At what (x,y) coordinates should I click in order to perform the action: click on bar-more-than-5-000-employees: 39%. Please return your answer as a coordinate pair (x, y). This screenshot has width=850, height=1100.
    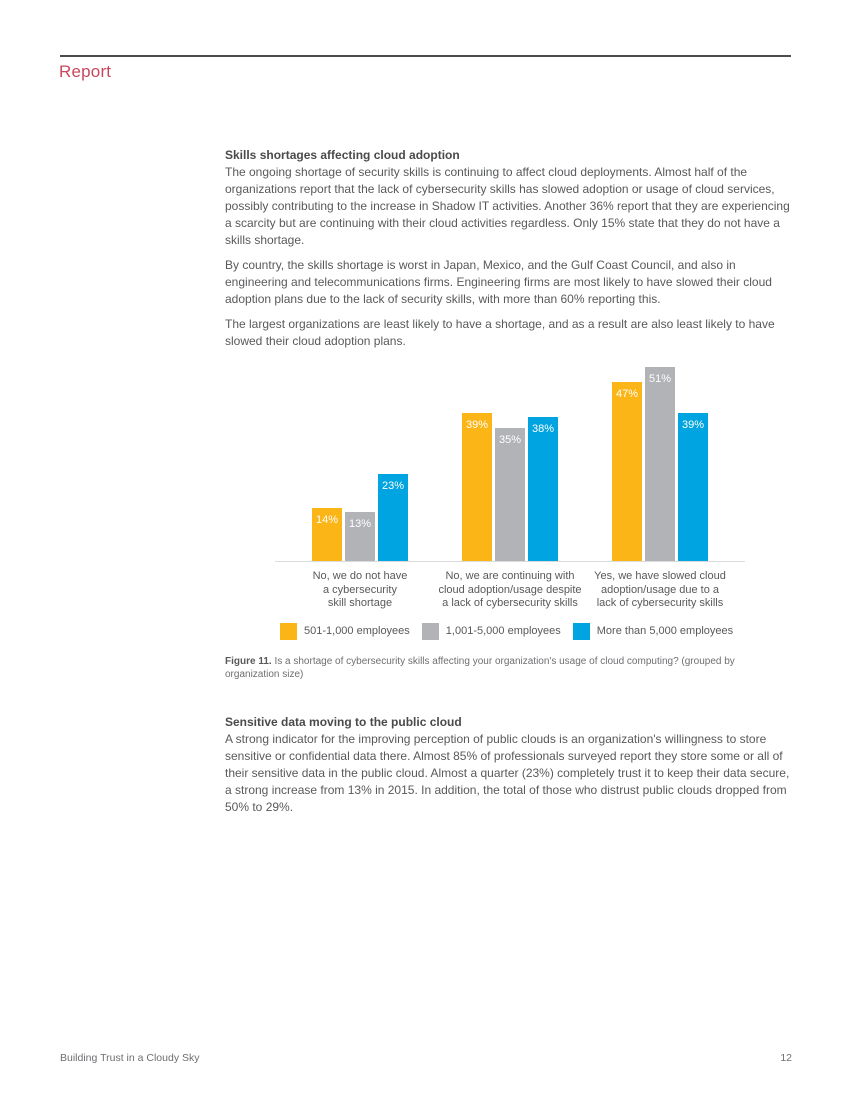
    Looking at the image, I should click on (693, 487).